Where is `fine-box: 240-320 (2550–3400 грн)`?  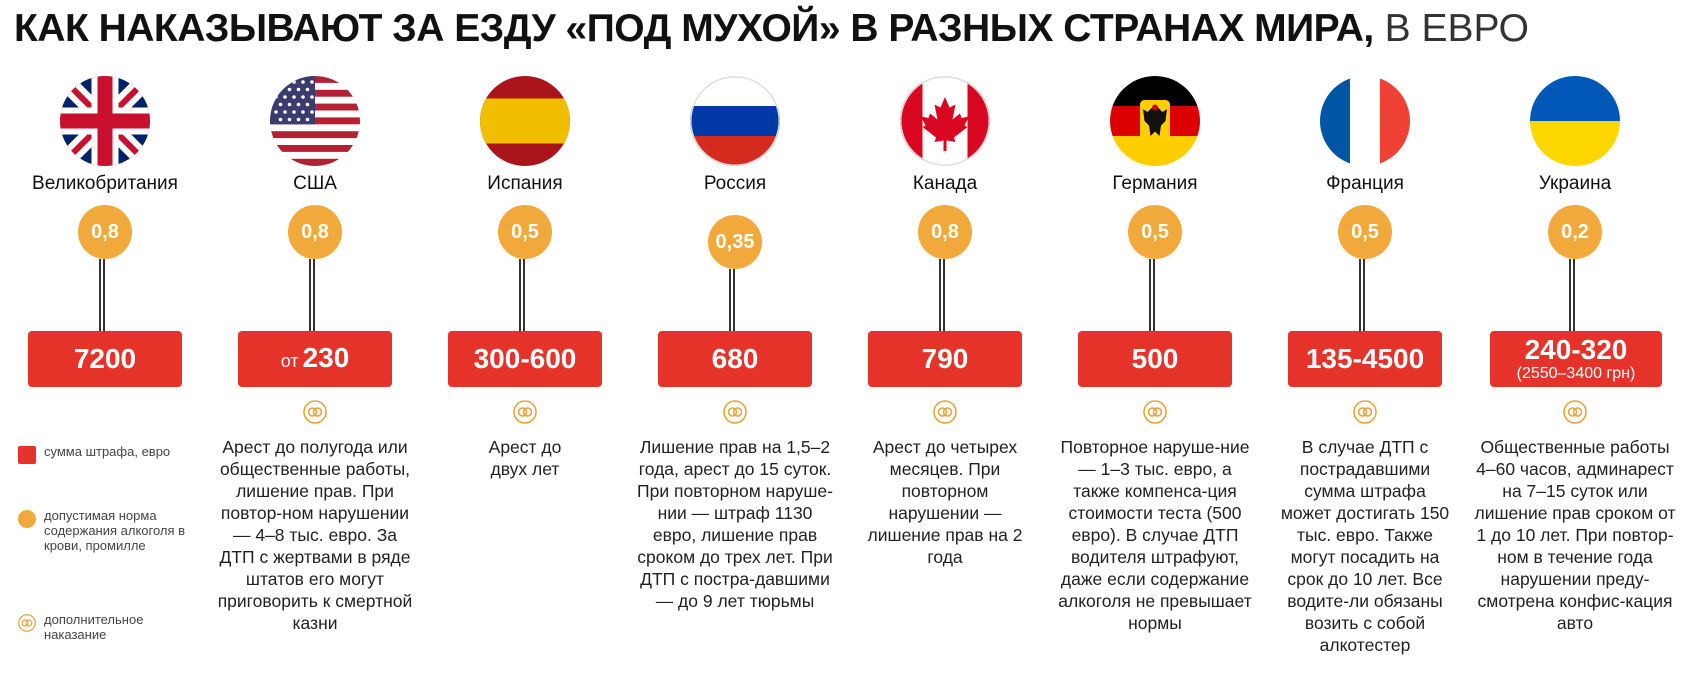
fine-box: 240-320 (2550–3400 грн) is located at coordinates (1576, 359).